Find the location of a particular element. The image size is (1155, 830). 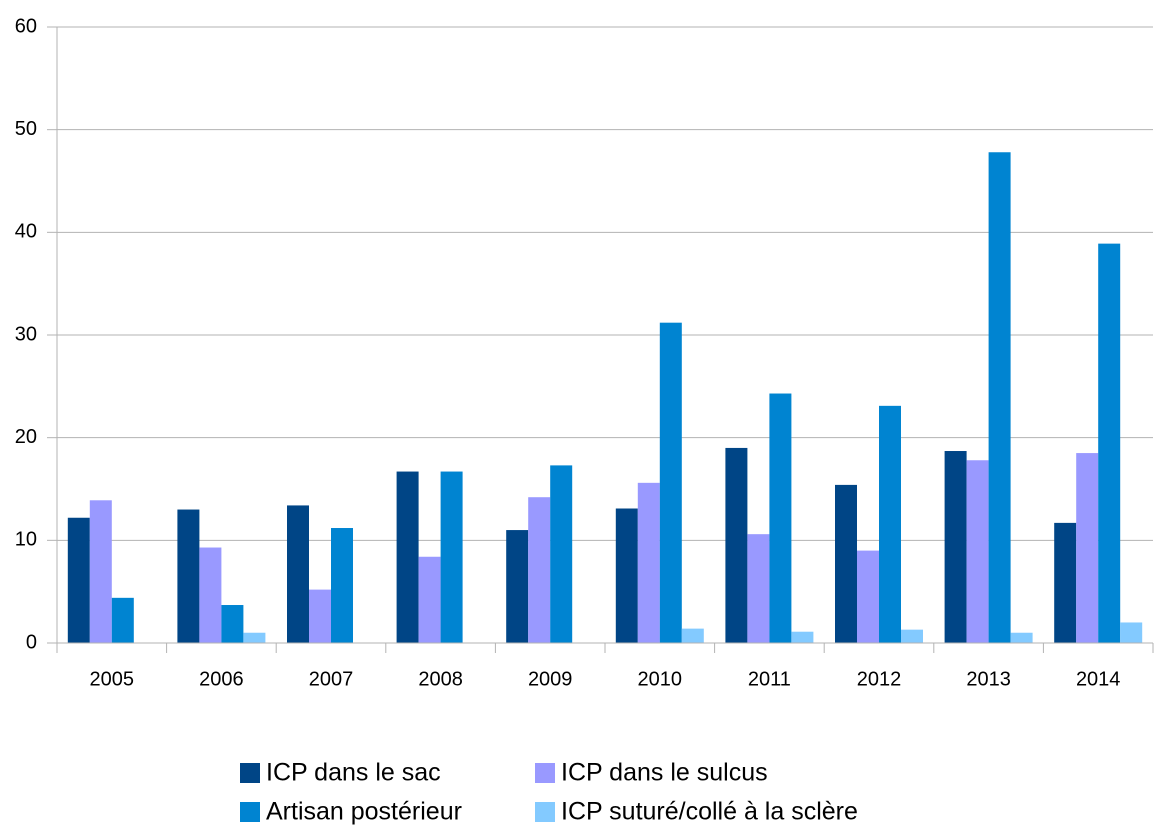

x-tick-label: 2012 is located at coordinates (879, 679).